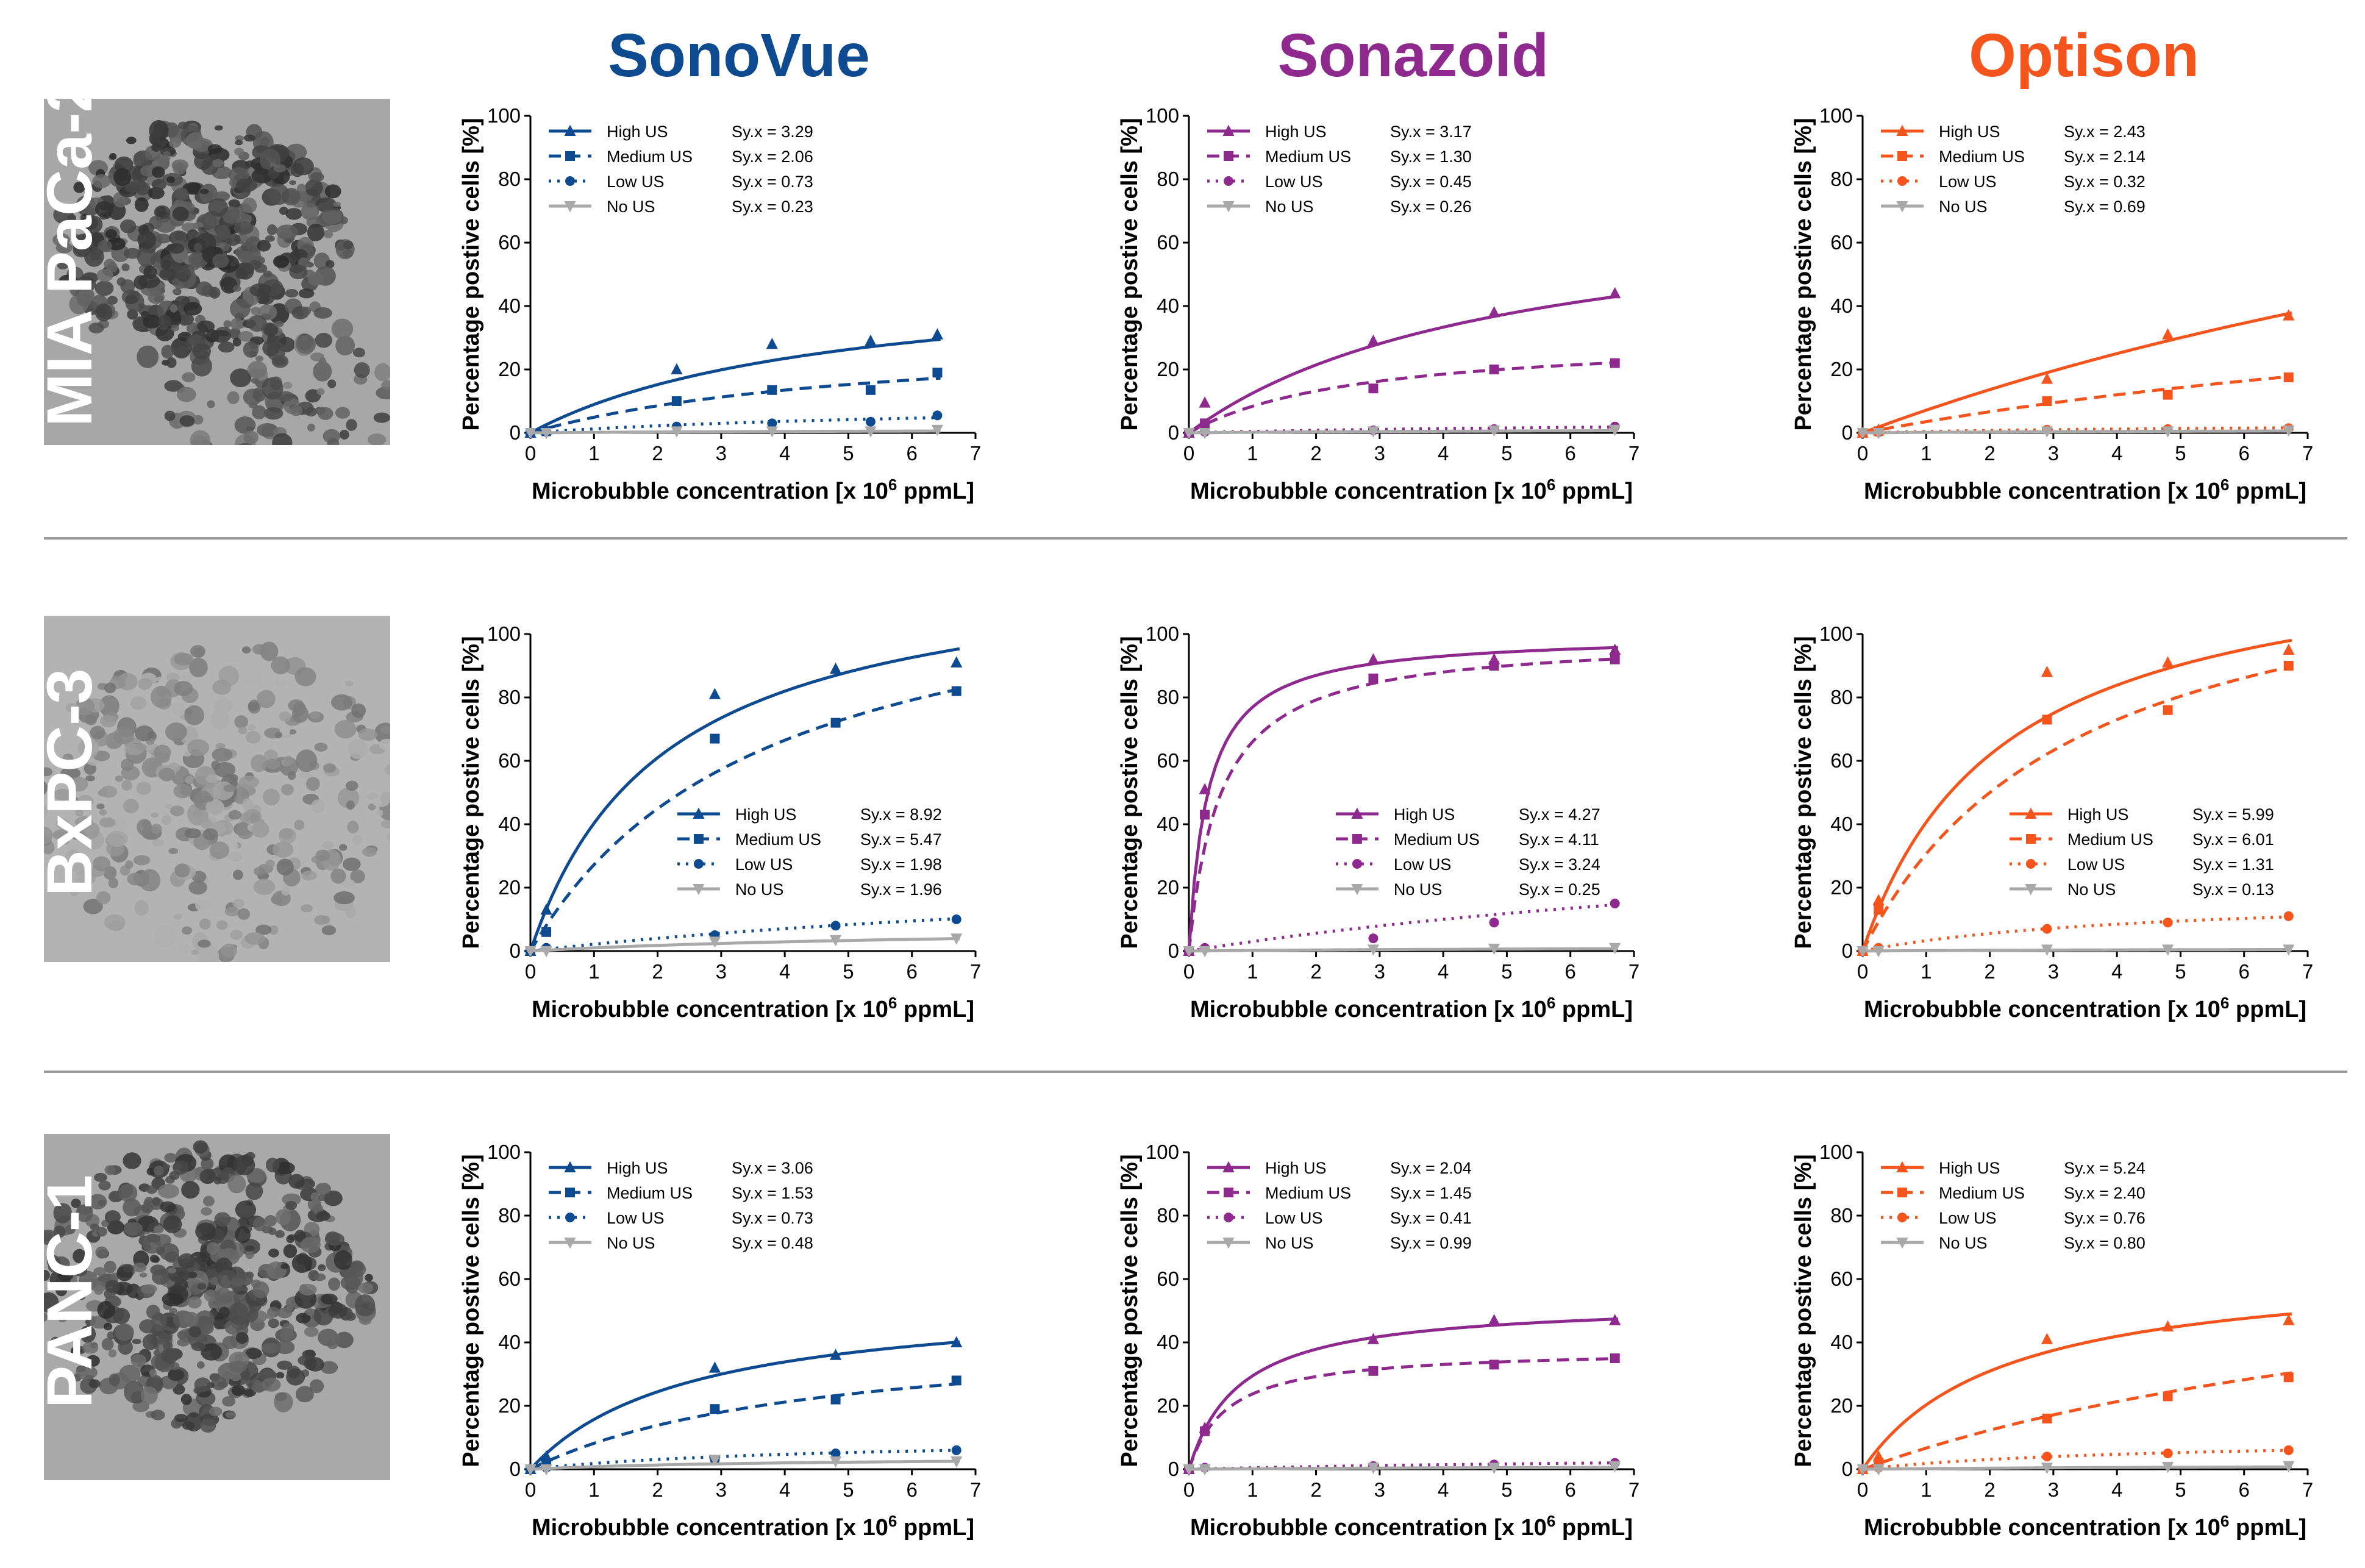  Describe the element at coordinates (772, 1218) in the screenshot. I see `legend-syx: Sy.x = 0.73` at that location.